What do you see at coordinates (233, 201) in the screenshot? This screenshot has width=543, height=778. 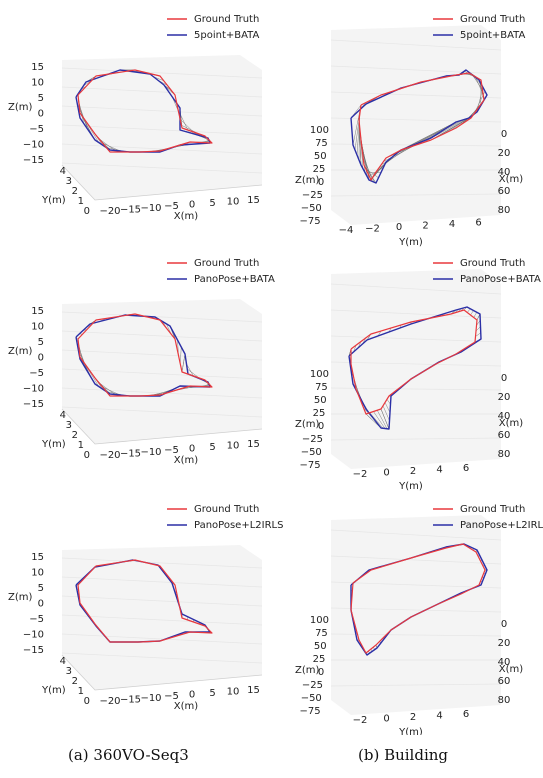 I see `x-tick-label: 10` at bounding box center [233, 201].